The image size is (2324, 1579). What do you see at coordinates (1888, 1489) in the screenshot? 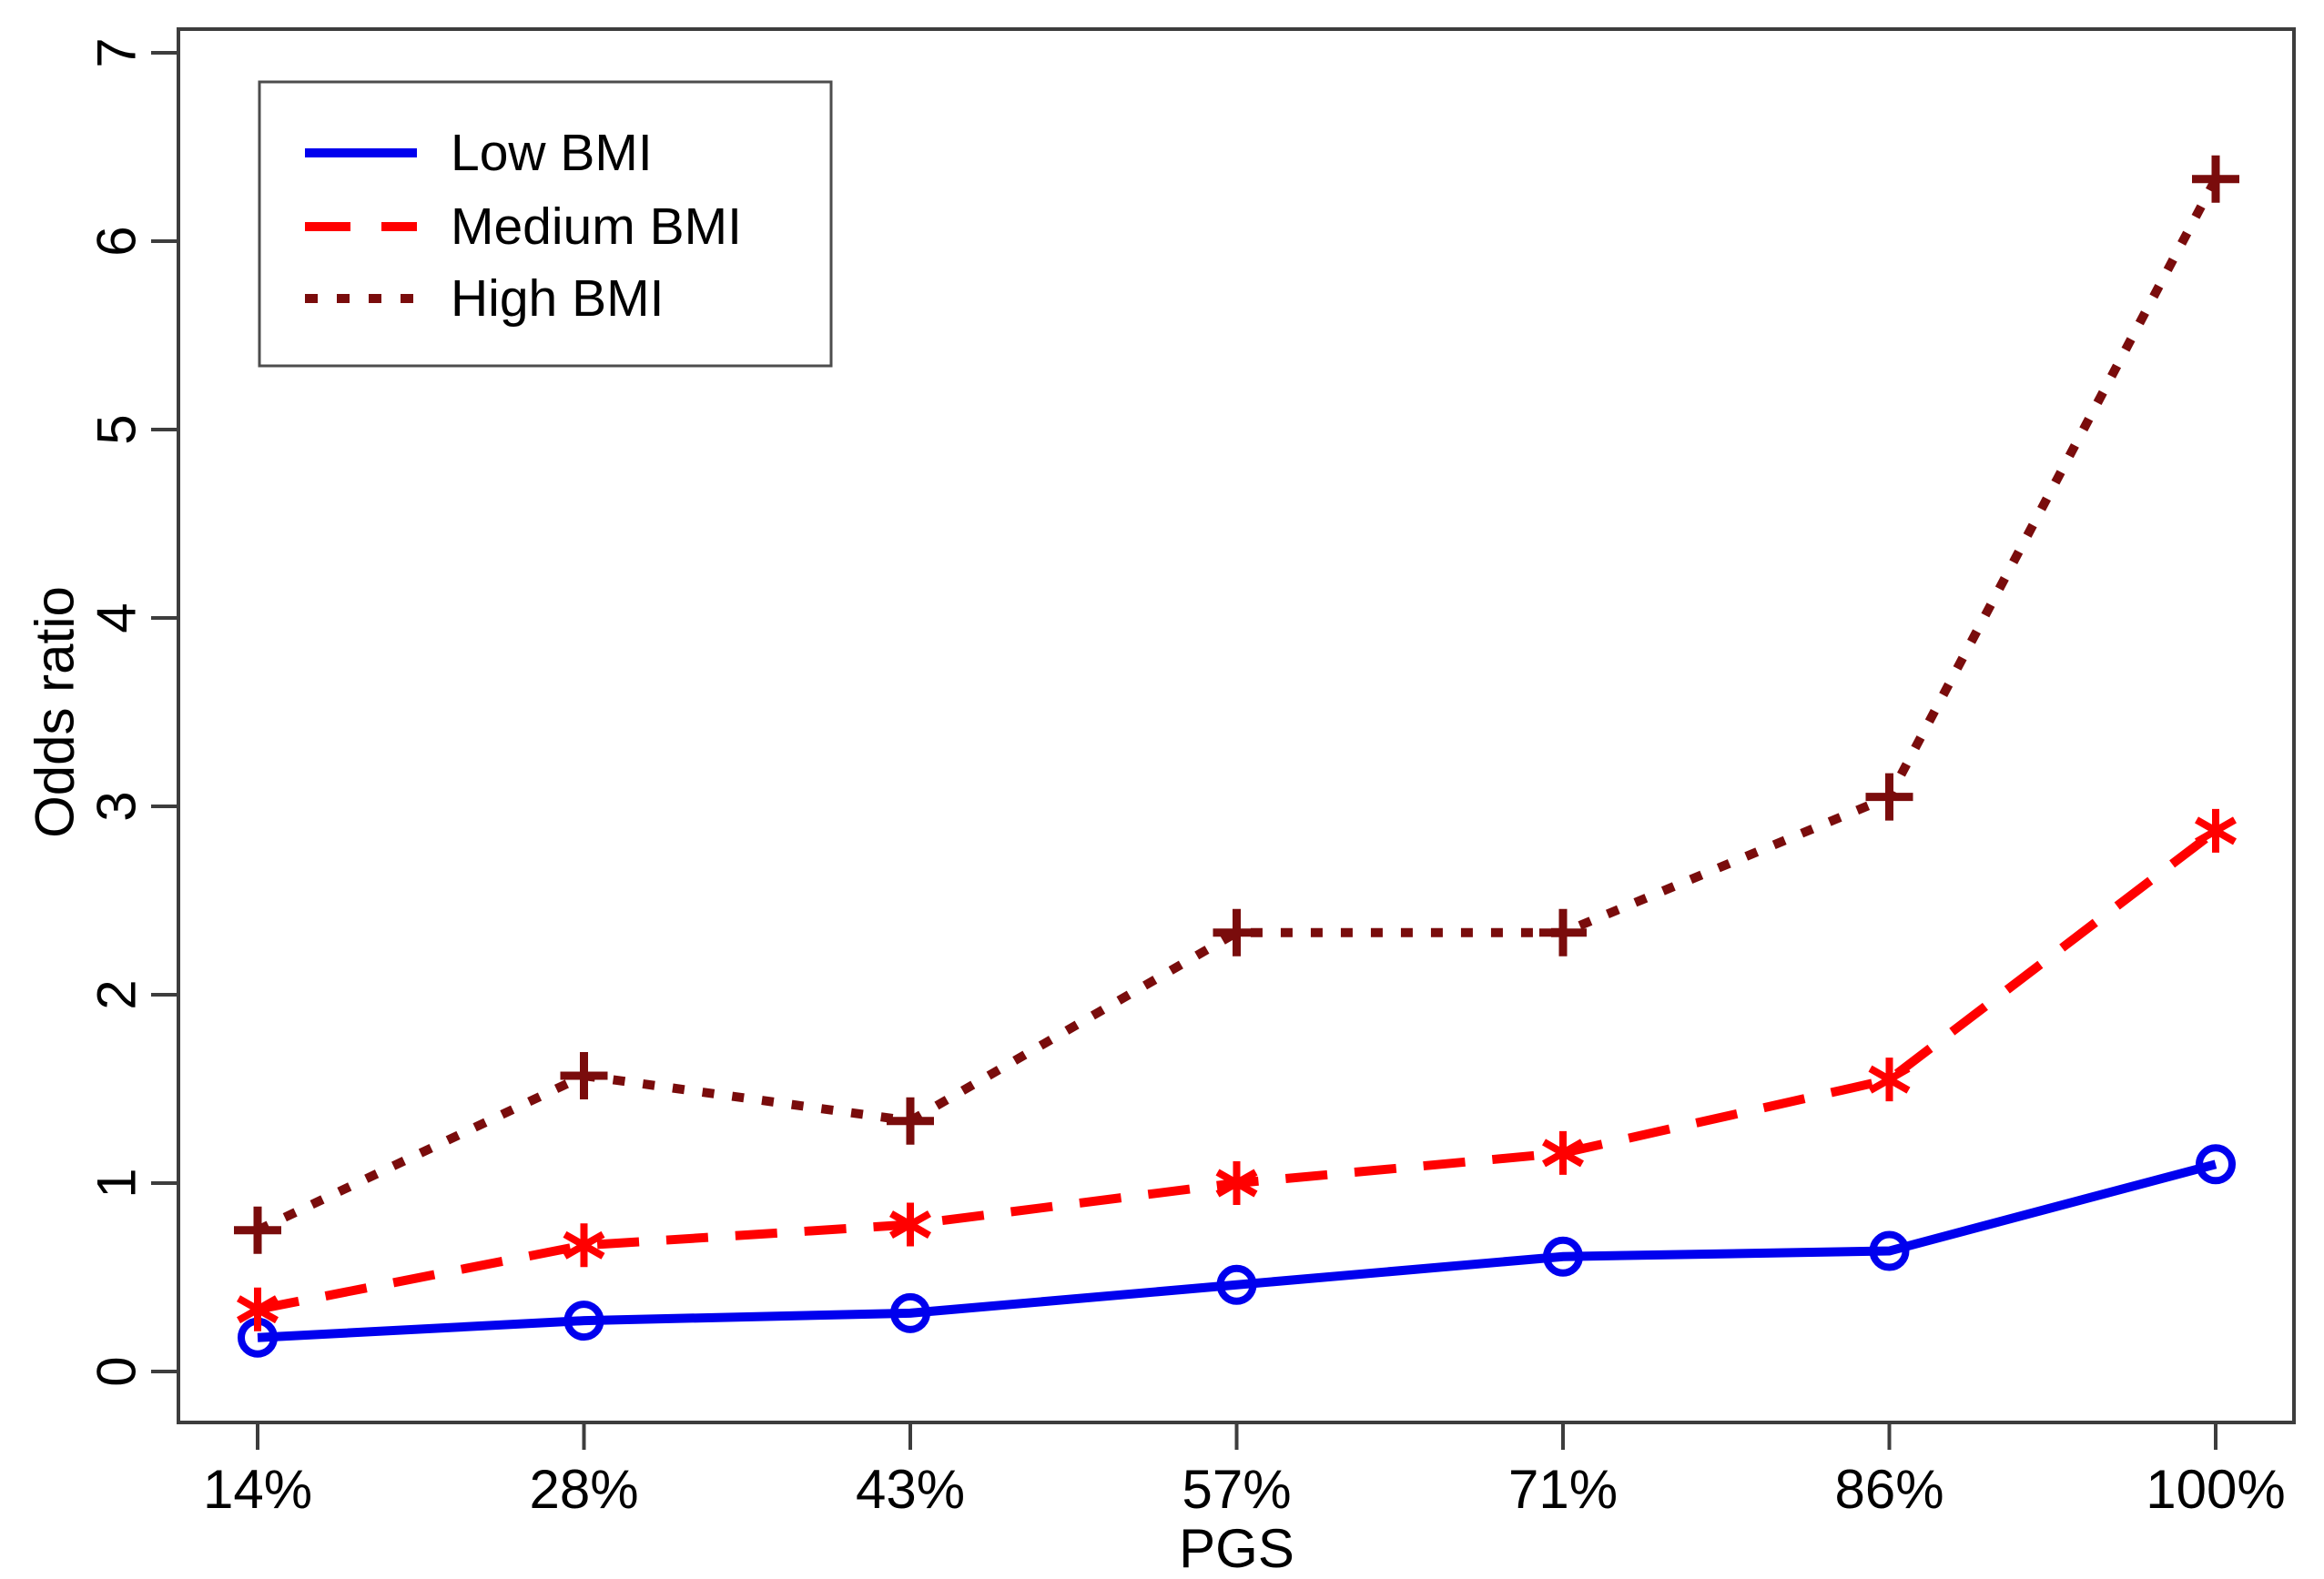
I see `x-tick-label: 86%` at bounding box center [1888, 1489].